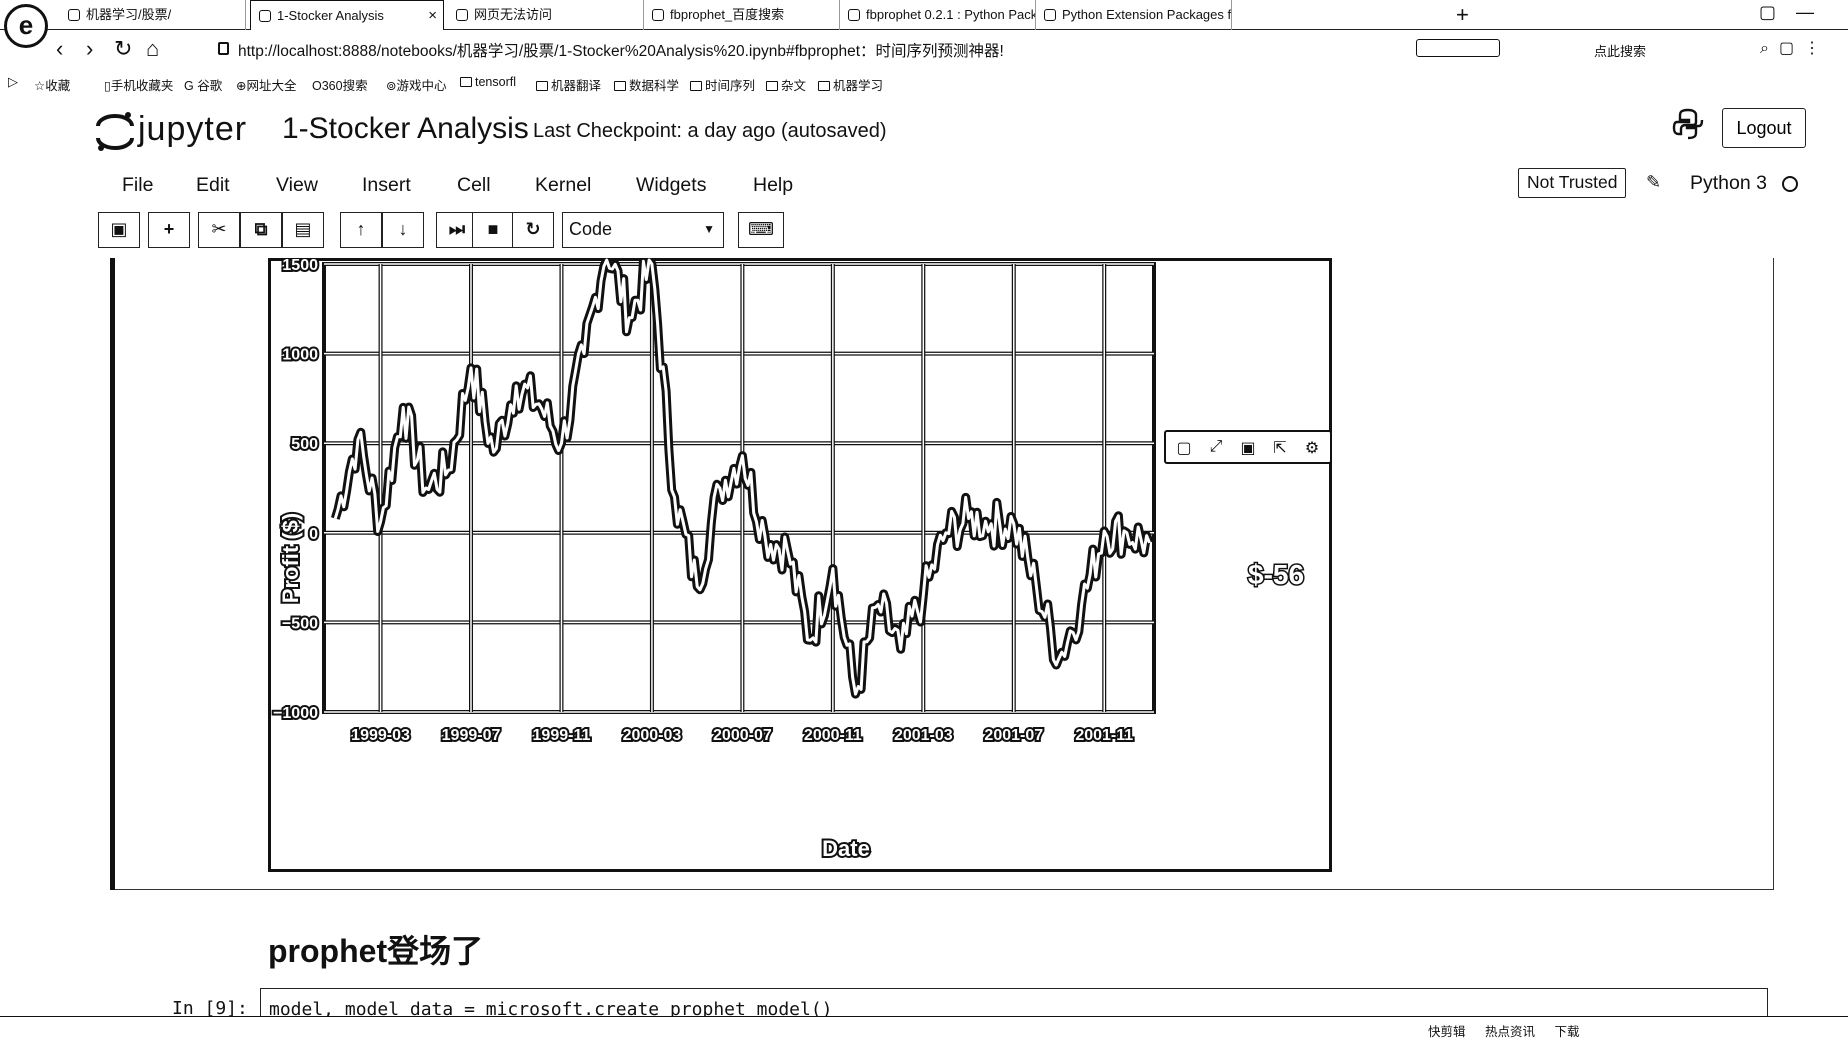 Image resolution: width=1848 pixels, height=1040 pixels. Describe the element at coordinates (1795, 48) in the screenshot. I see `toolbar-icons: ⌕▢⋮` at that location.